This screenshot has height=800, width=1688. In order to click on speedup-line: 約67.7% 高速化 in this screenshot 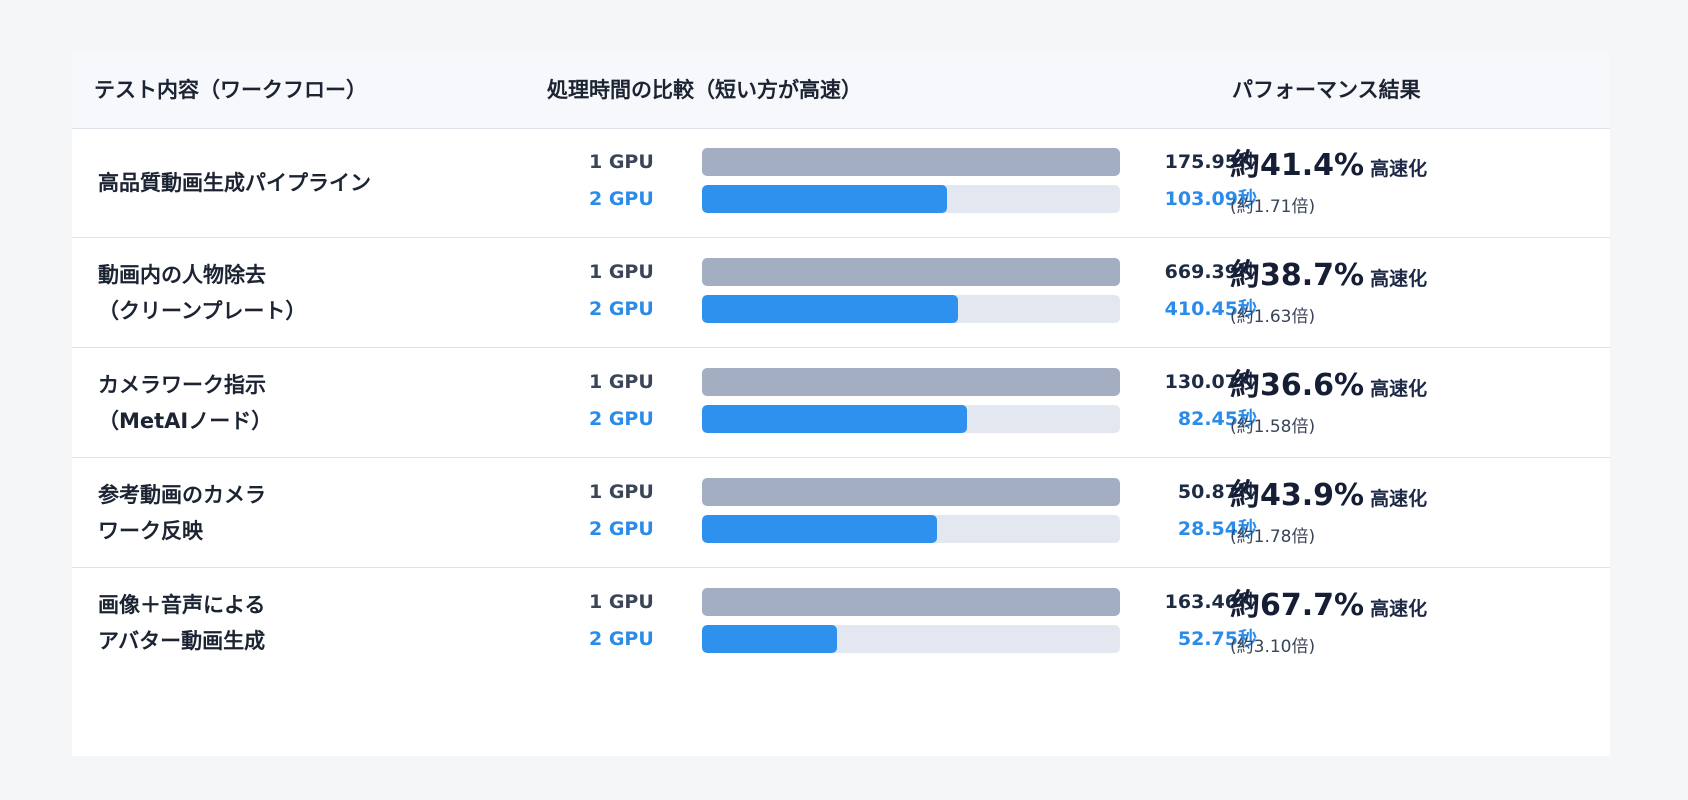, I will do `click(1328, 606)`.